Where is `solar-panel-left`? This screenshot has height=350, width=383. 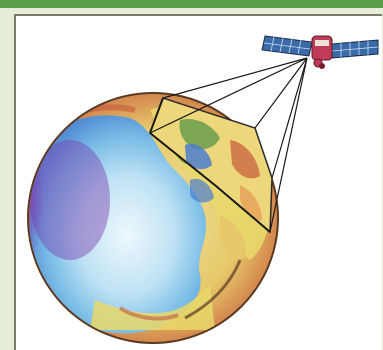
solar-panel-left is located at coordinates (287, 46).